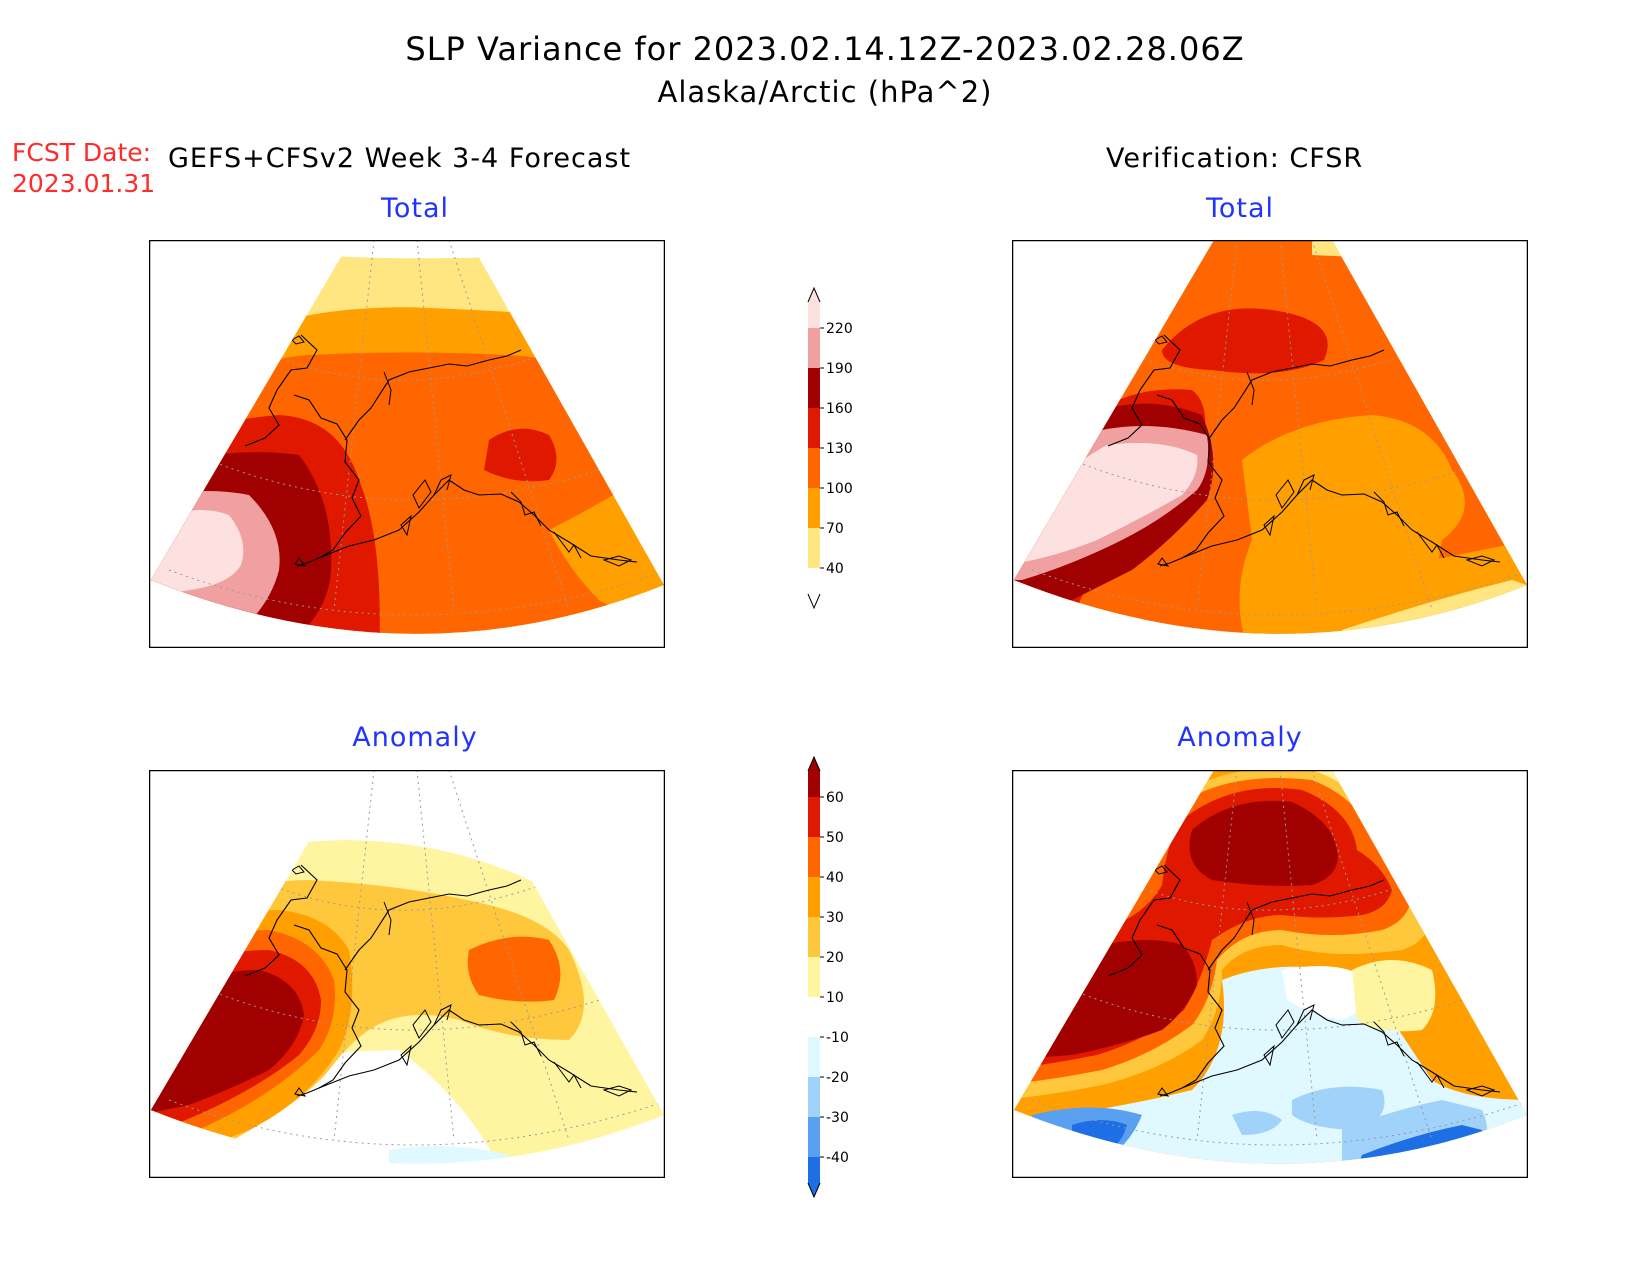 Image resolution: width=1650 pixels, height=1275 pixels. I want to click on main-subtitle: Alaska/Arctic (hPa^2), so click(825, 92).